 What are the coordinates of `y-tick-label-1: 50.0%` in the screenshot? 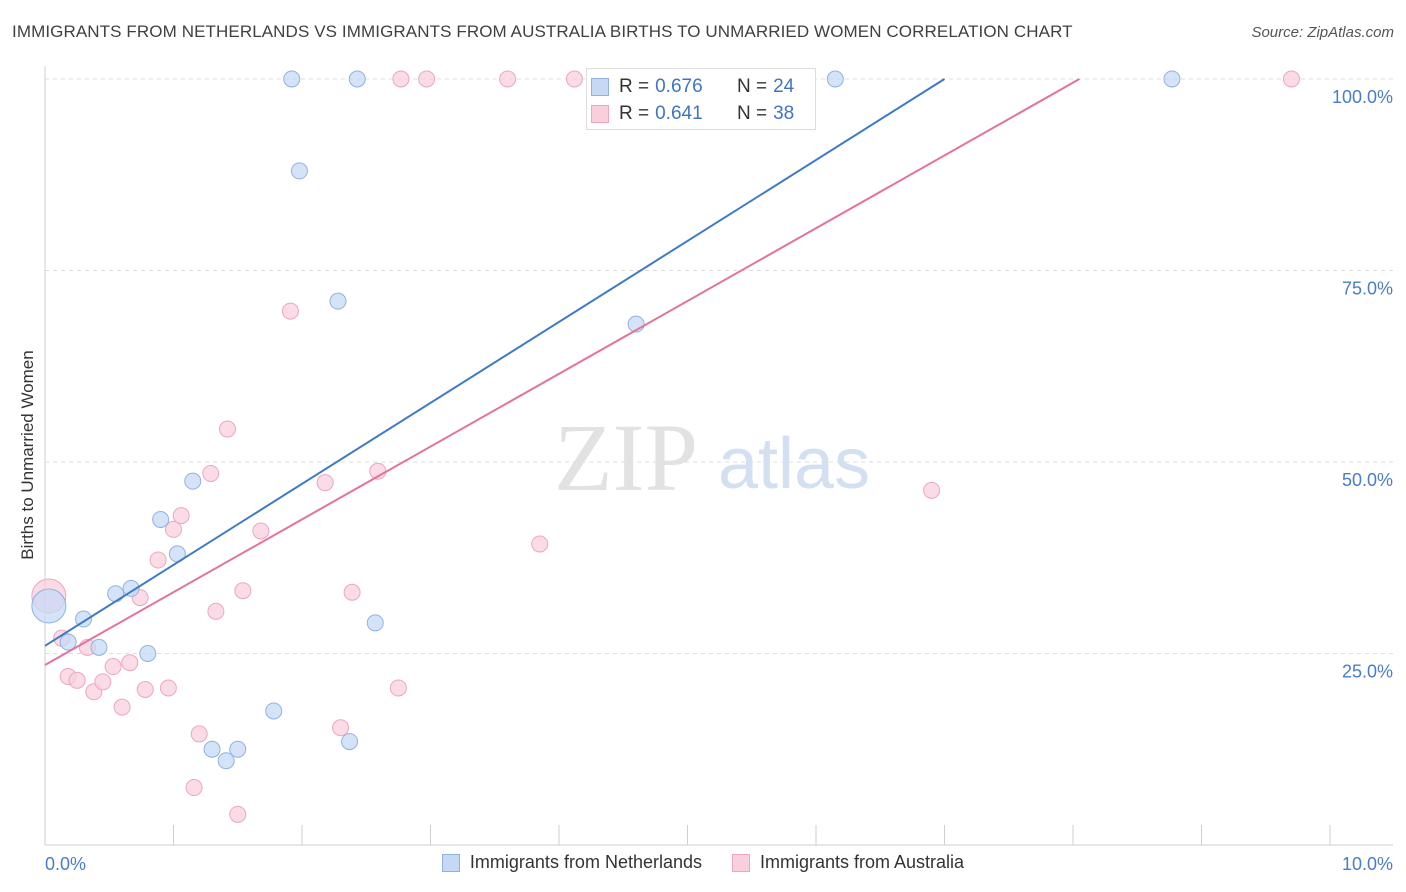 It's located at (1367, 480).